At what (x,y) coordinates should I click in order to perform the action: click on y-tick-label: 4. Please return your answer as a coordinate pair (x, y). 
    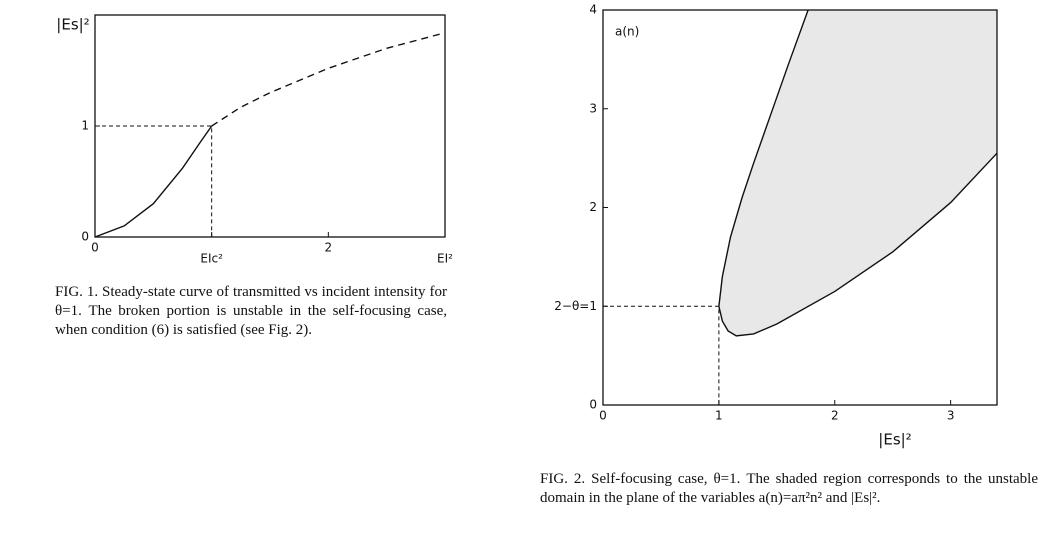
    Looking at the image, I should click on (593, 10).